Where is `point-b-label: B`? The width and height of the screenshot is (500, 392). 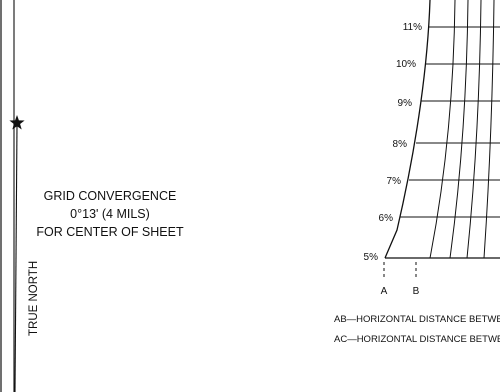
point-b-label: B is located at coordinates (416, 291).